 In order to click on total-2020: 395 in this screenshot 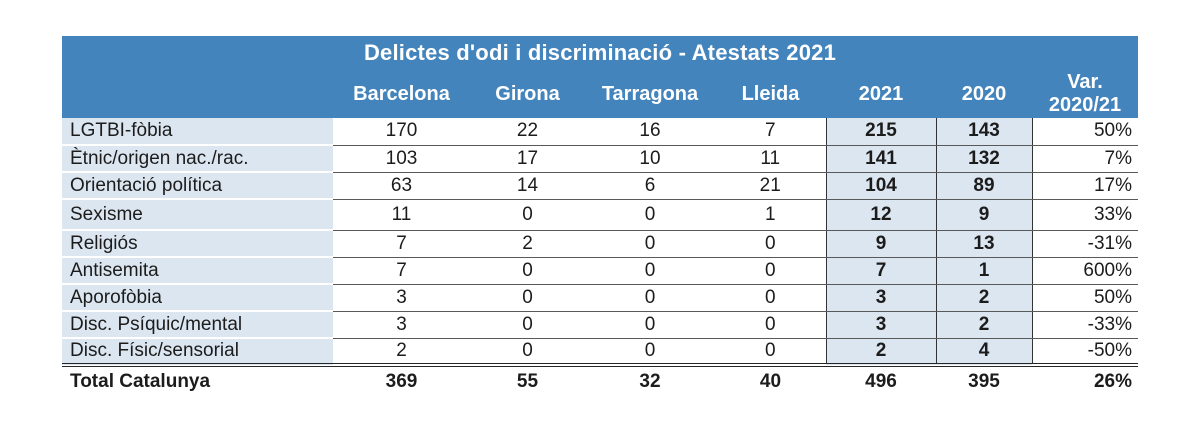, I will do `click(984, 380)`.